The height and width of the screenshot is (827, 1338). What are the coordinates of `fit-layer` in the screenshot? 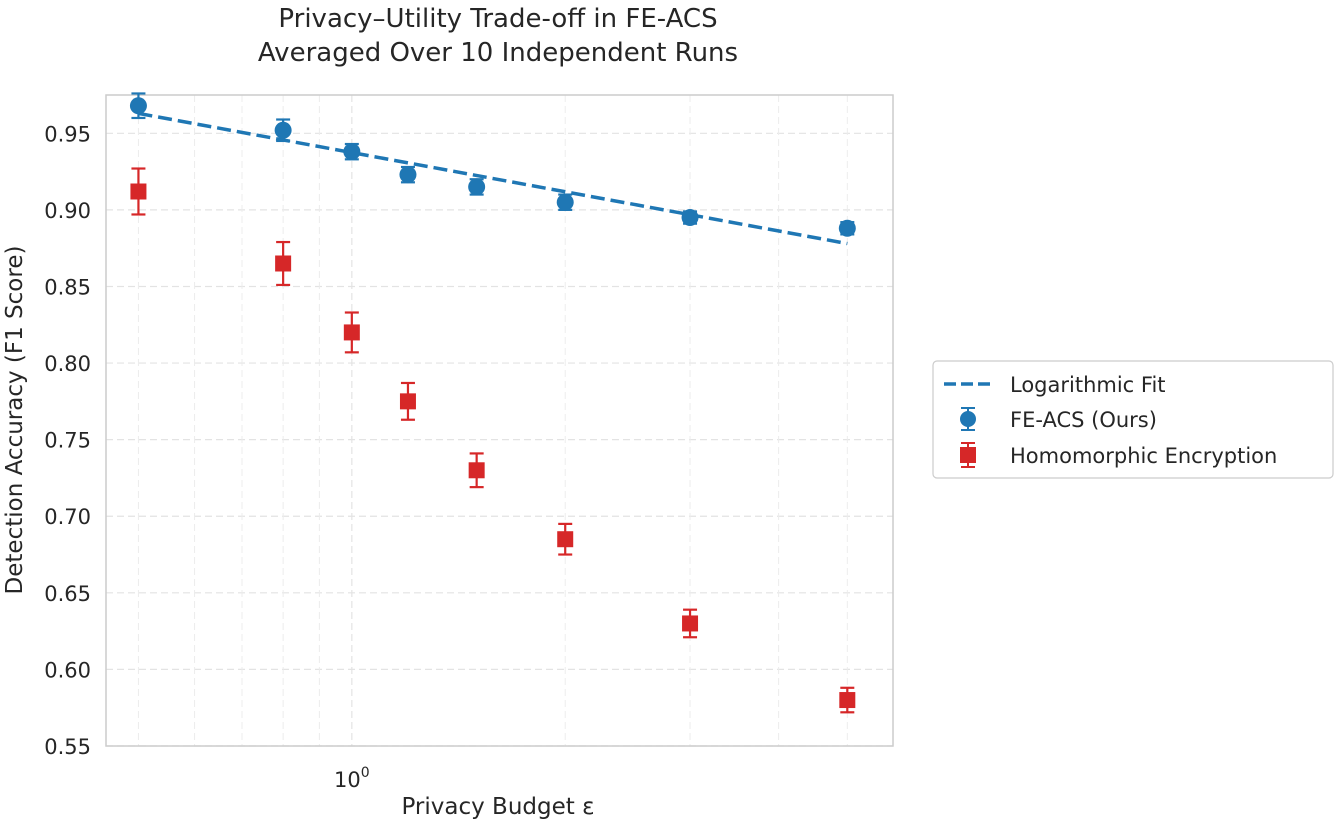 It's located at (493, 178).